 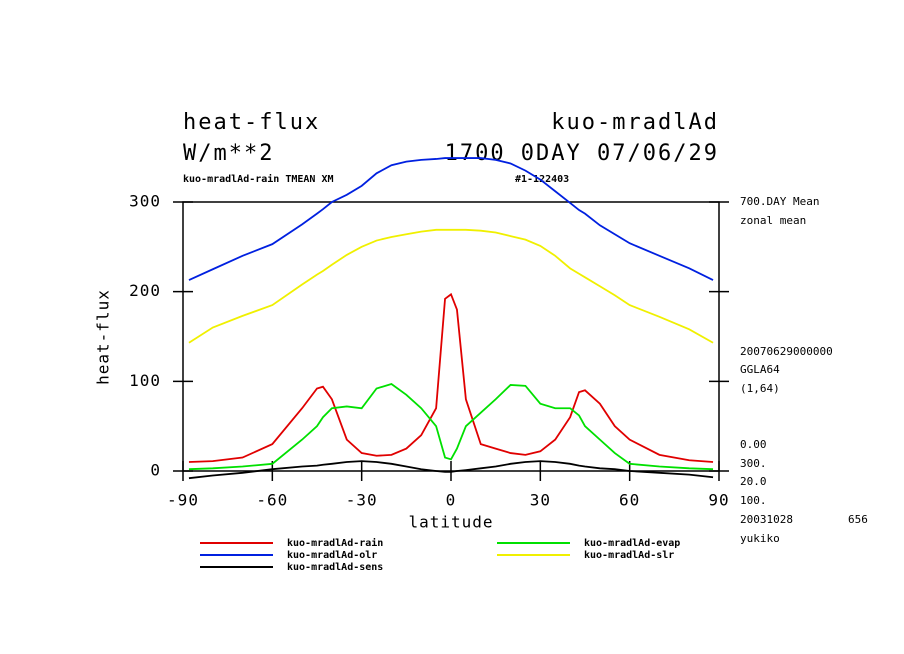 What do you see at coordinates (858, 519) in the screenshot?
I see `side-note: 656` at bounding box center [858, 519].